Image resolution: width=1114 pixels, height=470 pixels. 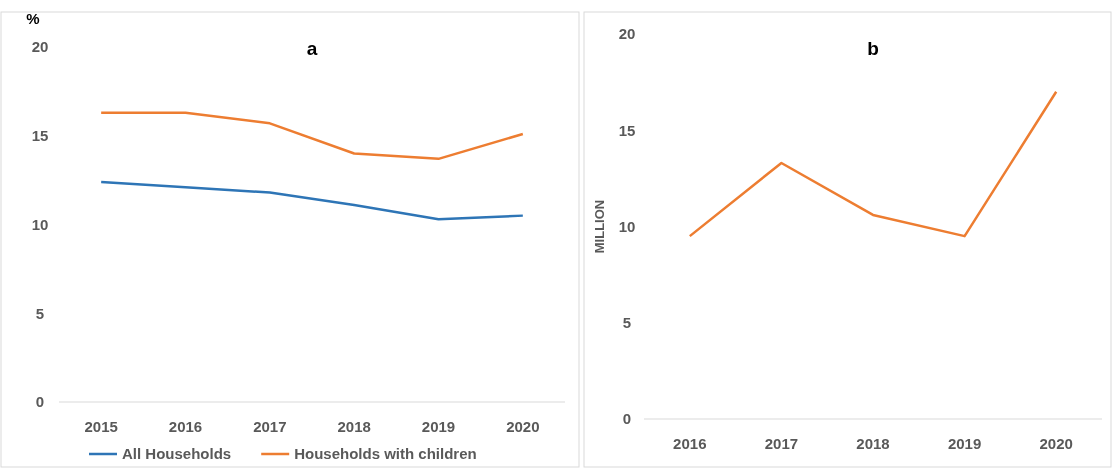 I want to click on legend-label: Households with children, so click(x=385, y=454).